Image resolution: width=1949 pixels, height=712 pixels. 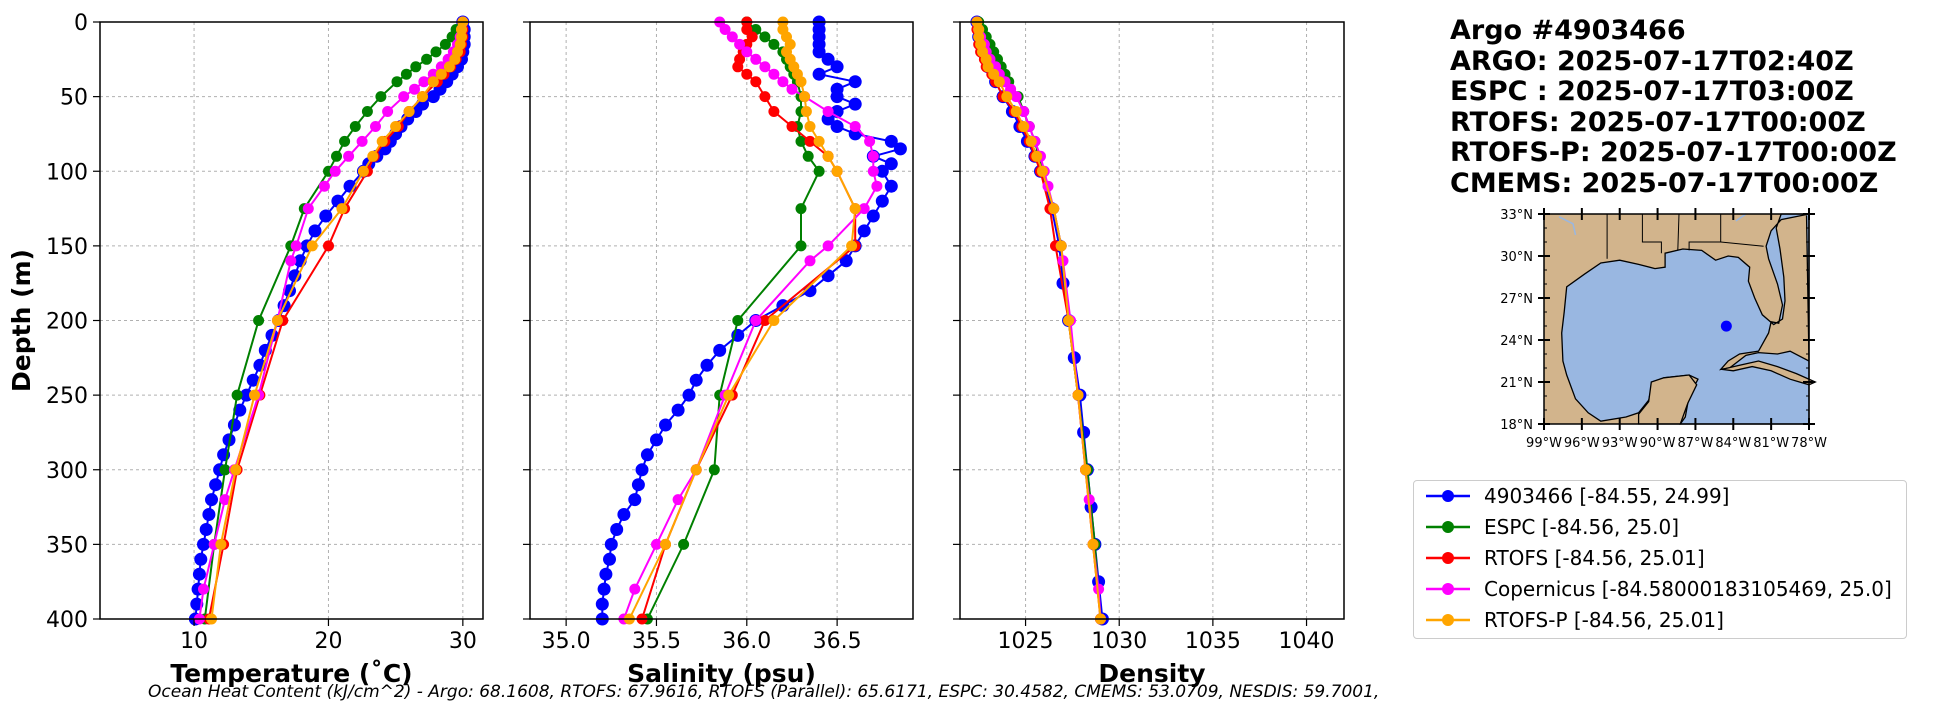 I want to click on y-tick-label: 400, so click(x=67, y=620).